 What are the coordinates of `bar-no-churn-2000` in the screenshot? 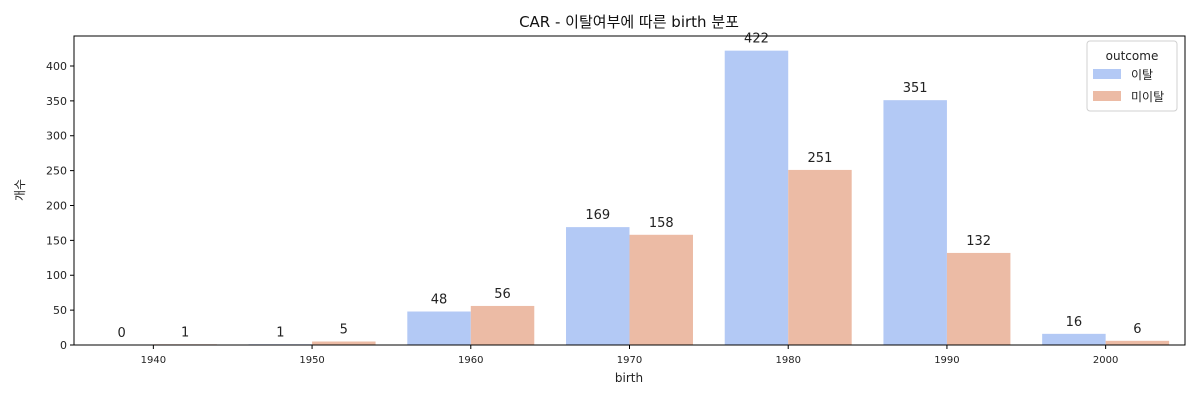 It's located at (1137, 342).